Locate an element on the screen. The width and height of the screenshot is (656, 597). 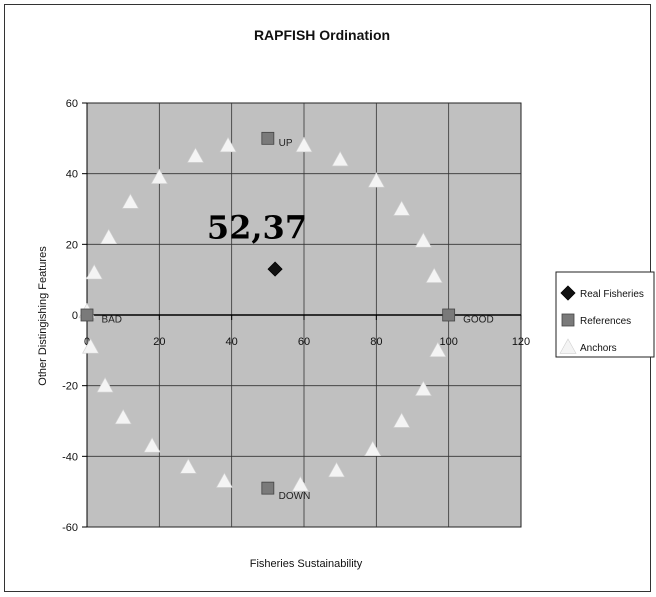
x-tick-label: 60 is located at coordinates (304, 342).